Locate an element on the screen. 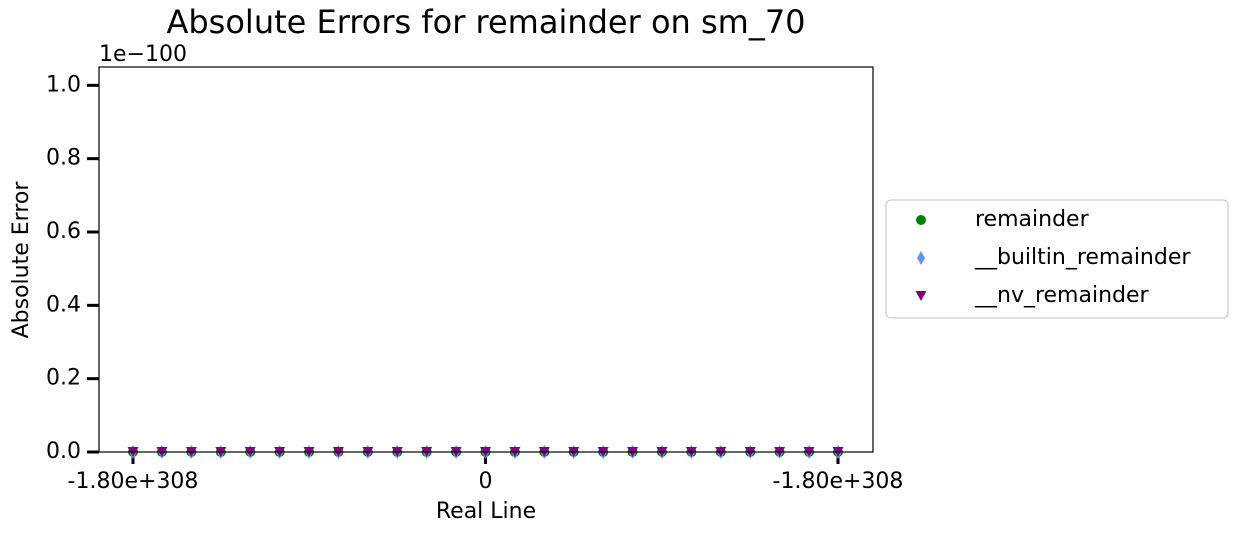  legend-label: __builtin_remainder is located at coordinates (1082, 257).